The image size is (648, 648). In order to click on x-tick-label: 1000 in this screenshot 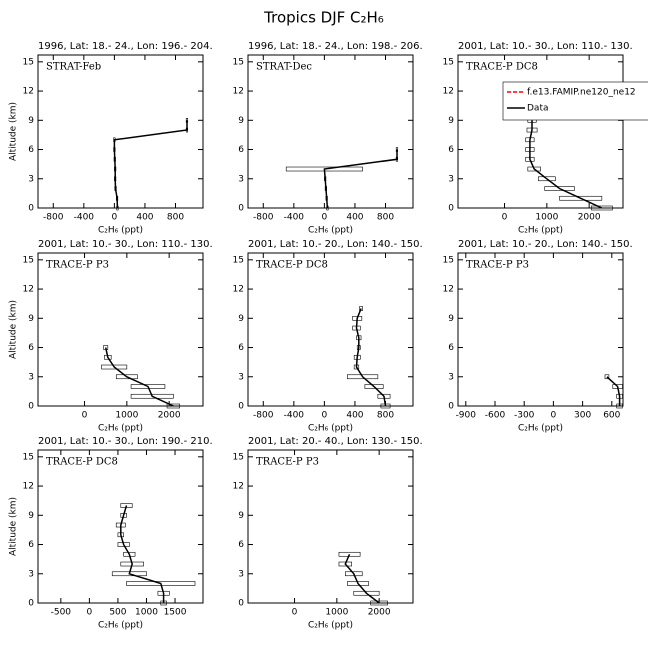, I will do `click(146, 613)`.